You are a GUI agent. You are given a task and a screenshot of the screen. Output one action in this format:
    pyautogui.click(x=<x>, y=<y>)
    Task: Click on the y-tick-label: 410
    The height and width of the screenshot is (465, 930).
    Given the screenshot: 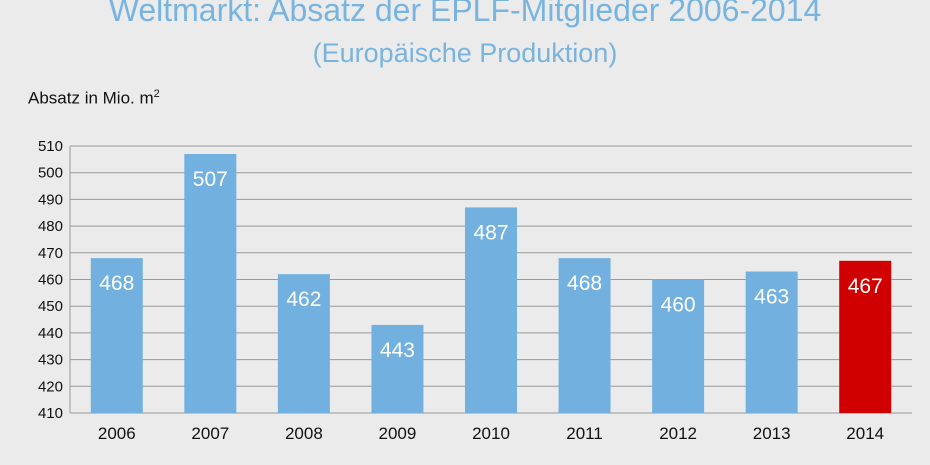 What is the action you would take?
    pyautogui.click(x=50, y=413)
    